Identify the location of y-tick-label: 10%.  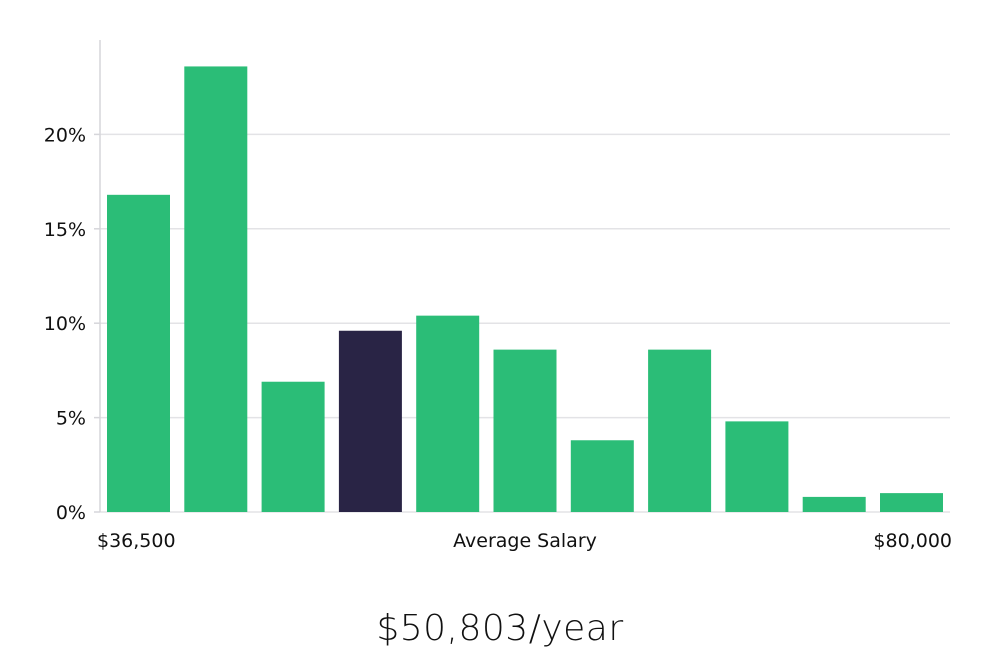
(65, 324).